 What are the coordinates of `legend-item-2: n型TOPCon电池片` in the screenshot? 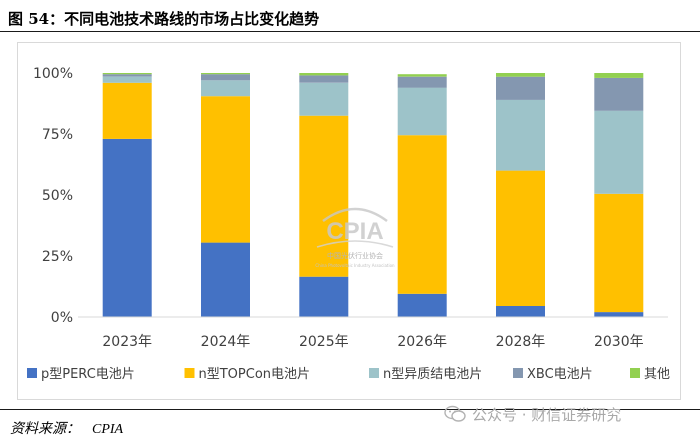 It's located at (247, 374).